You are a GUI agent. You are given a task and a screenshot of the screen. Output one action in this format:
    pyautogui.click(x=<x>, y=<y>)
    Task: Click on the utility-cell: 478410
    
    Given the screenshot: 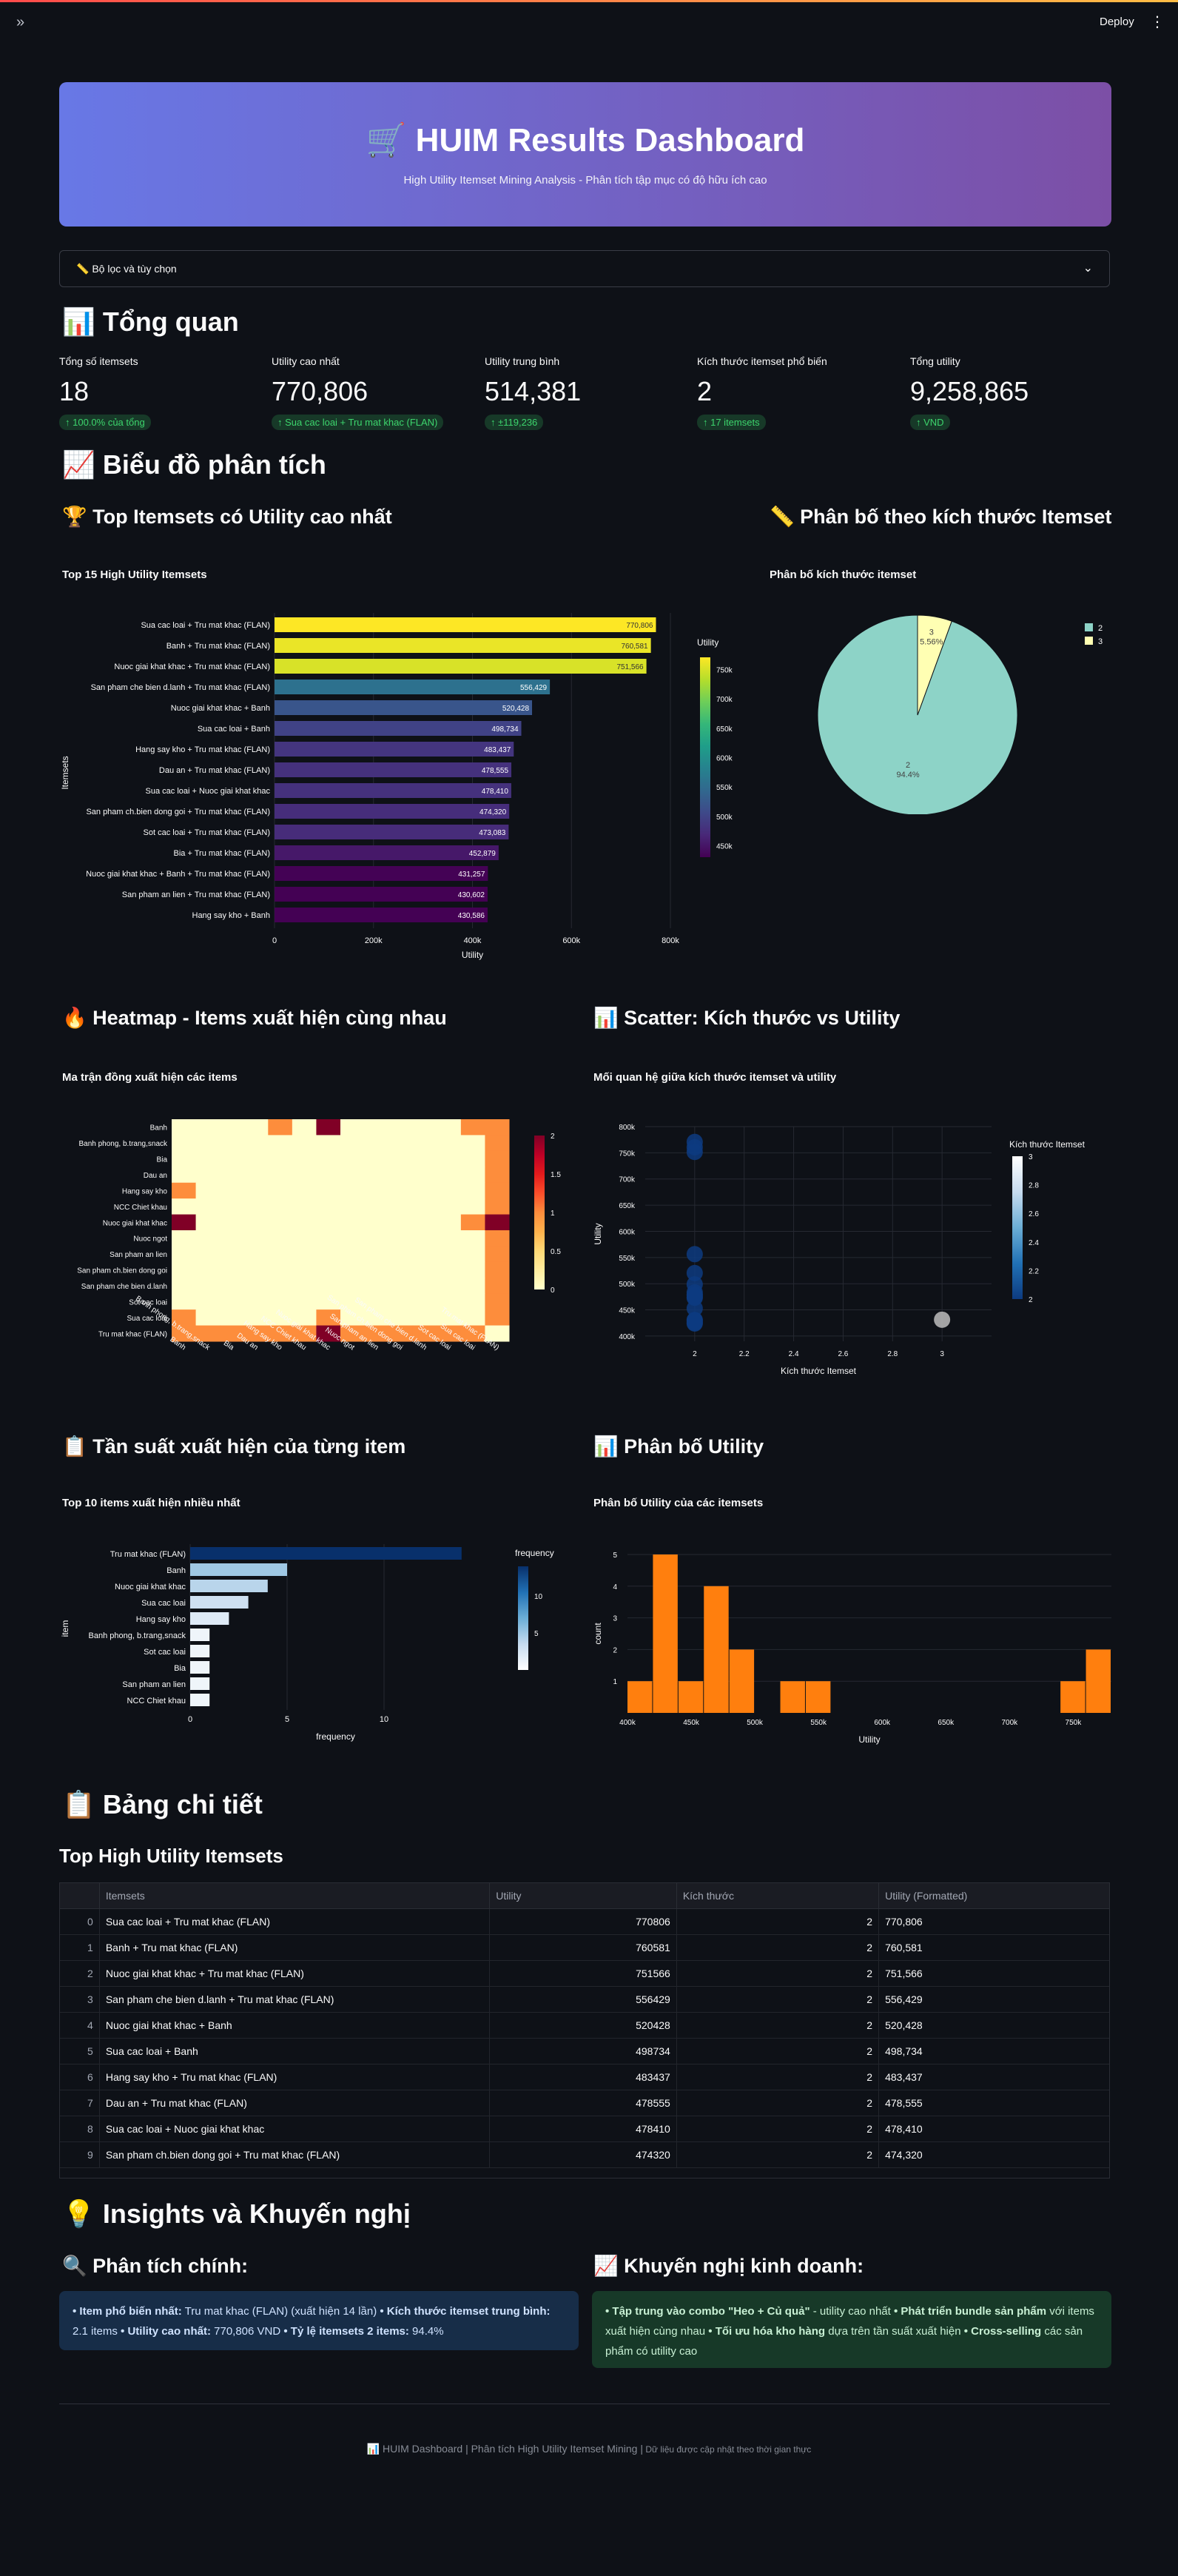 What is the action you would take?
    pyautogui.click(x=583, y=2129)
    